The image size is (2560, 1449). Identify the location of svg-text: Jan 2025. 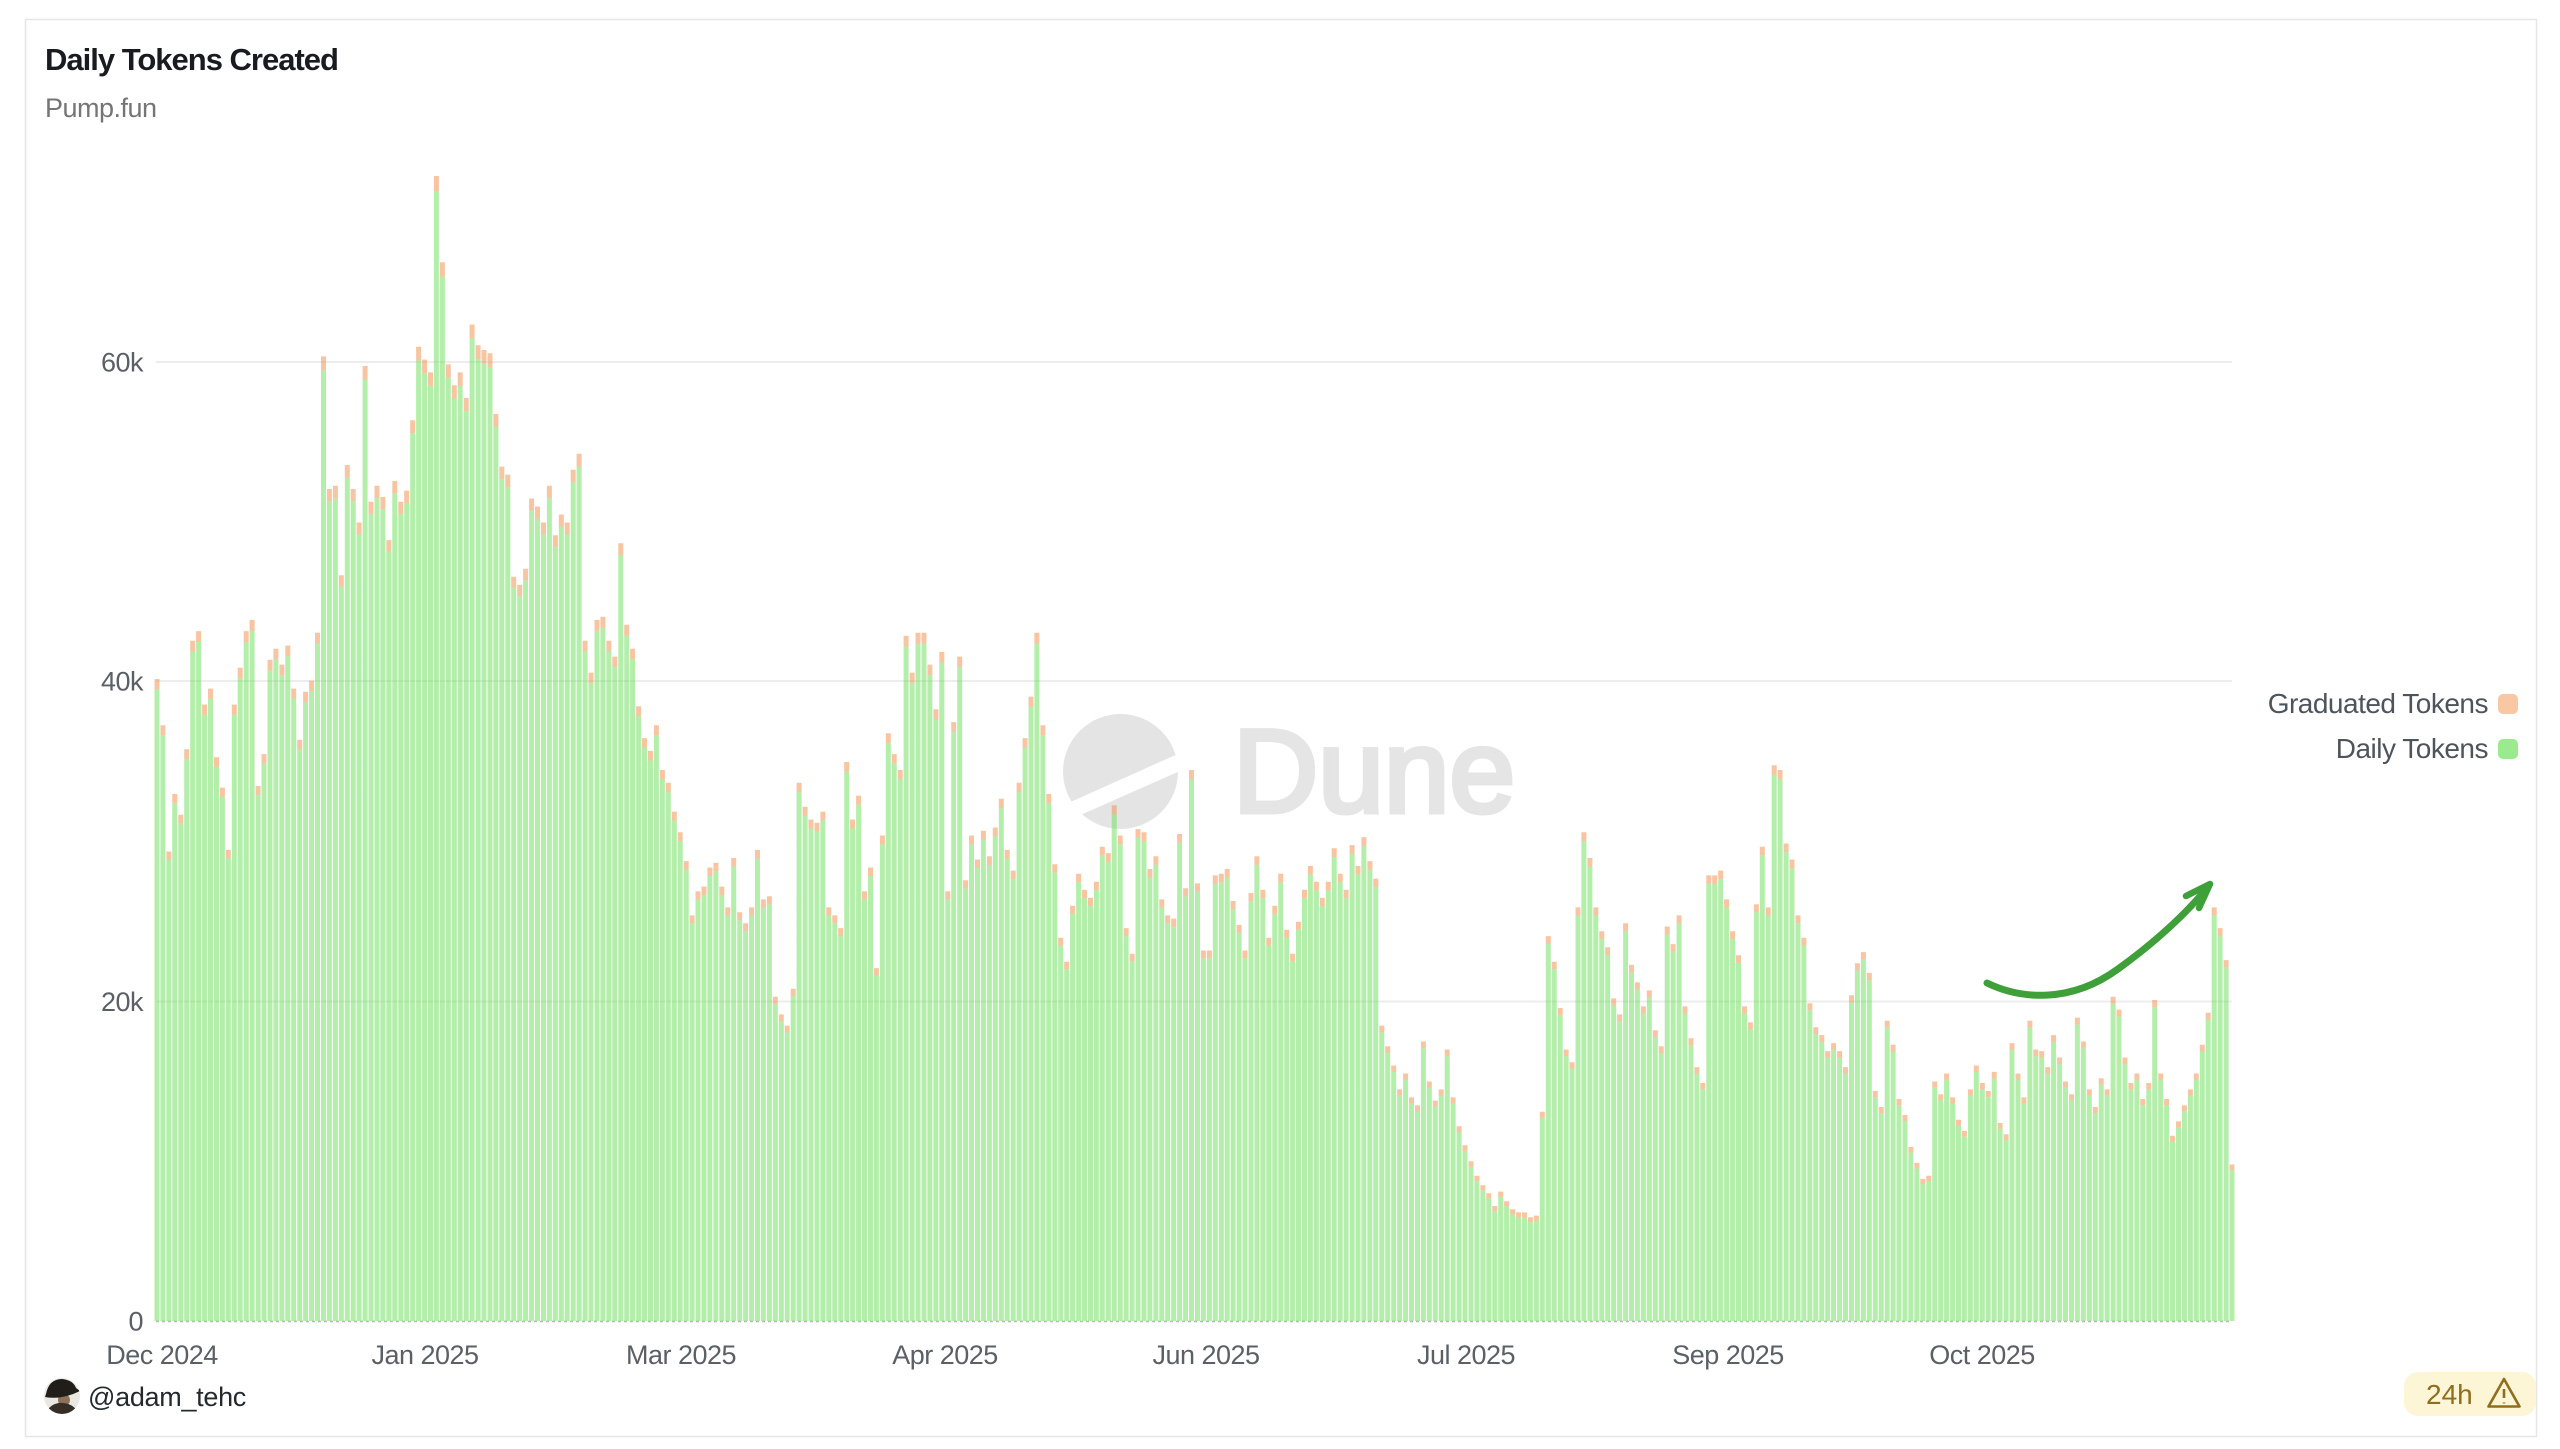
(424, 1355).